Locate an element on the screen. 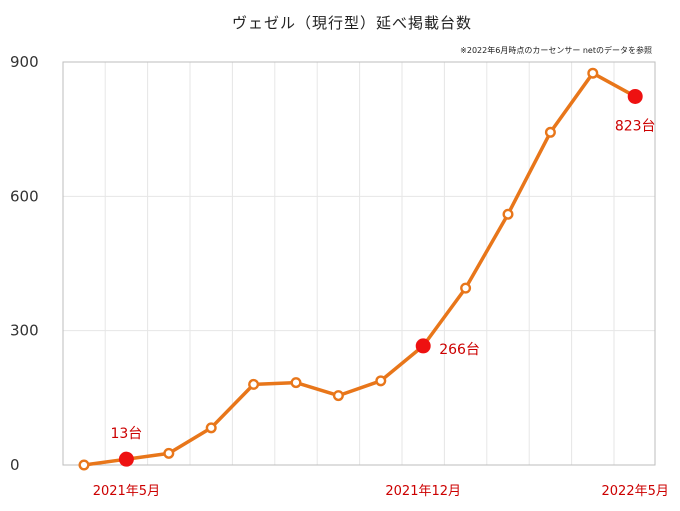 Image resolution: width=680 pixels, height=511 pixels. chart-note: ※2022年6月時点のカーセンサー netのデータを参照 is located at coordinates (556, 50).